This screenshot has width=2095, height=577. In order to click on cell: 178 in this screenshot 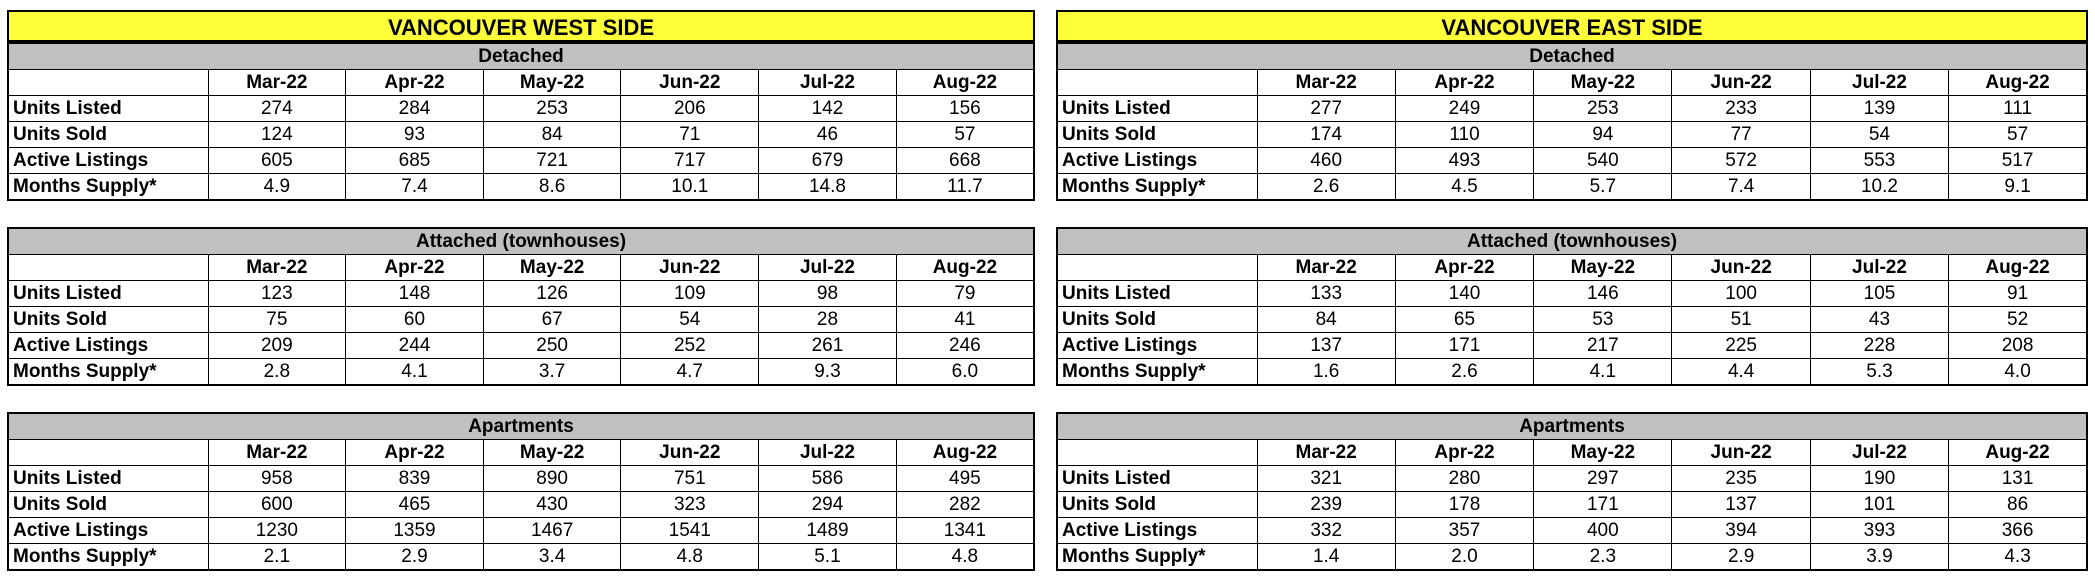, I will do `click(1464, 504)`.